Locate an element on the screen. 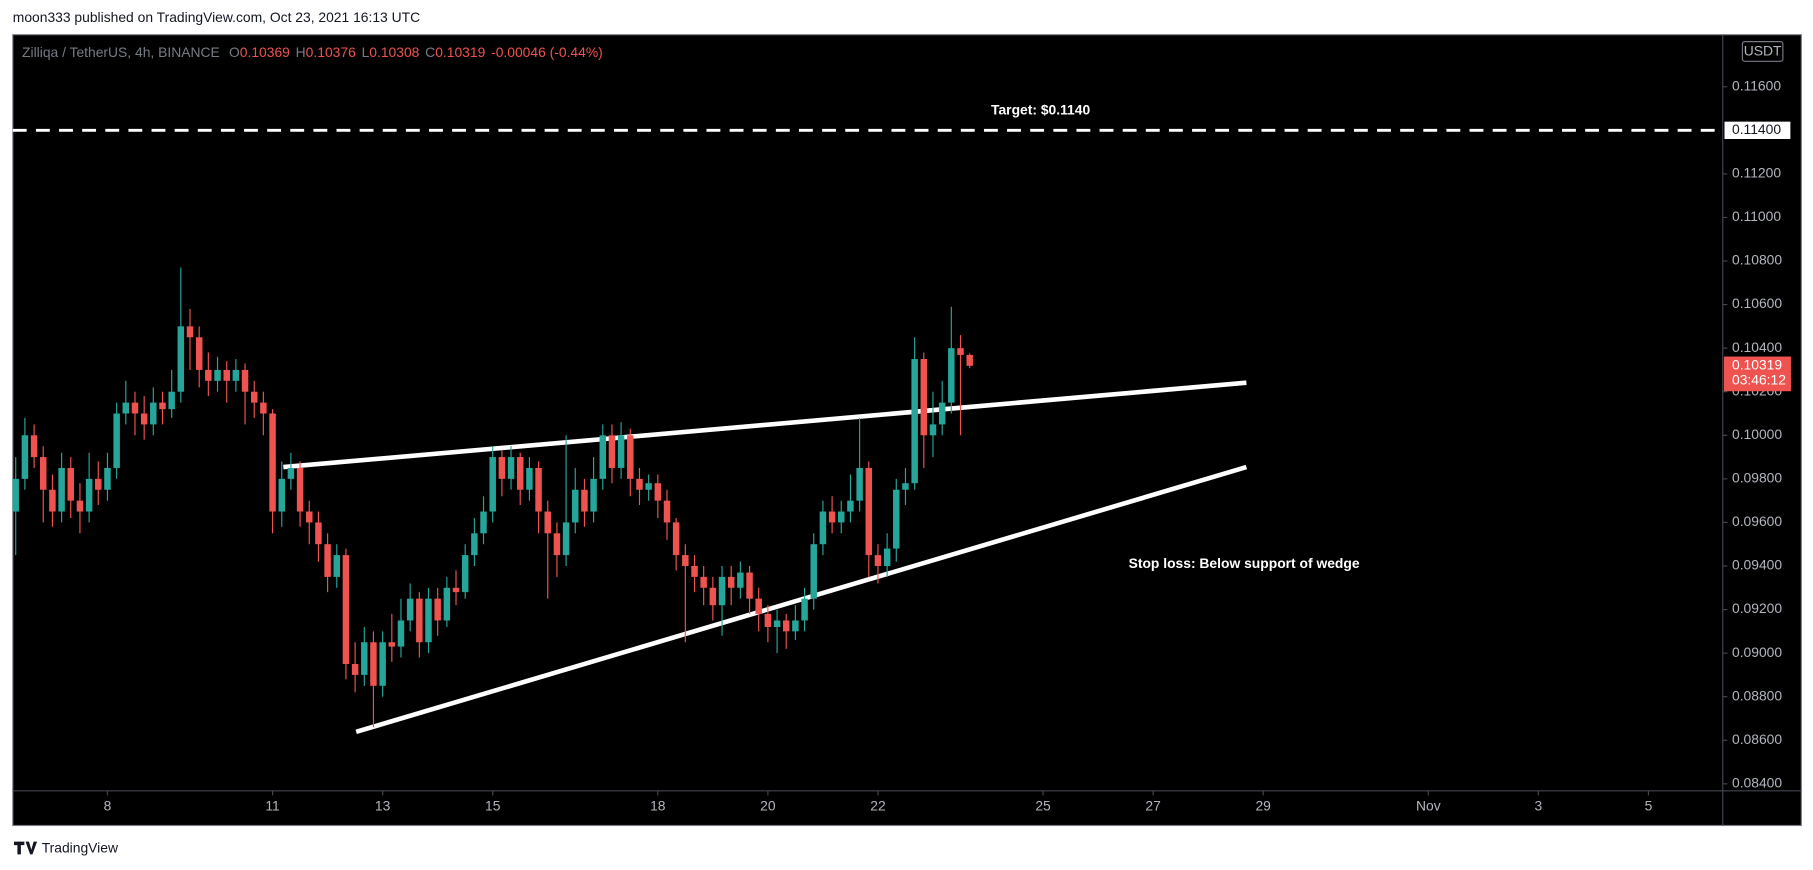 The width and height of the screenshot is (1813, 870). close-value: 0.10319 is located at coordinates (460, 52).